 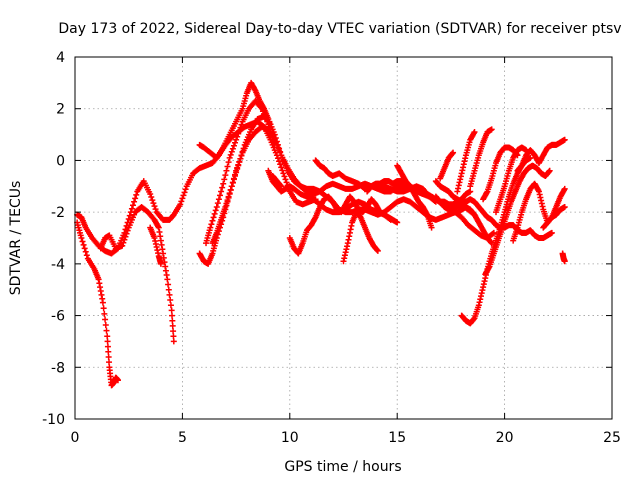 What do you see at coordinates (182, 438) in the screenshot?
I see `x-tick-label: 5` at bounding box center [182, 438].